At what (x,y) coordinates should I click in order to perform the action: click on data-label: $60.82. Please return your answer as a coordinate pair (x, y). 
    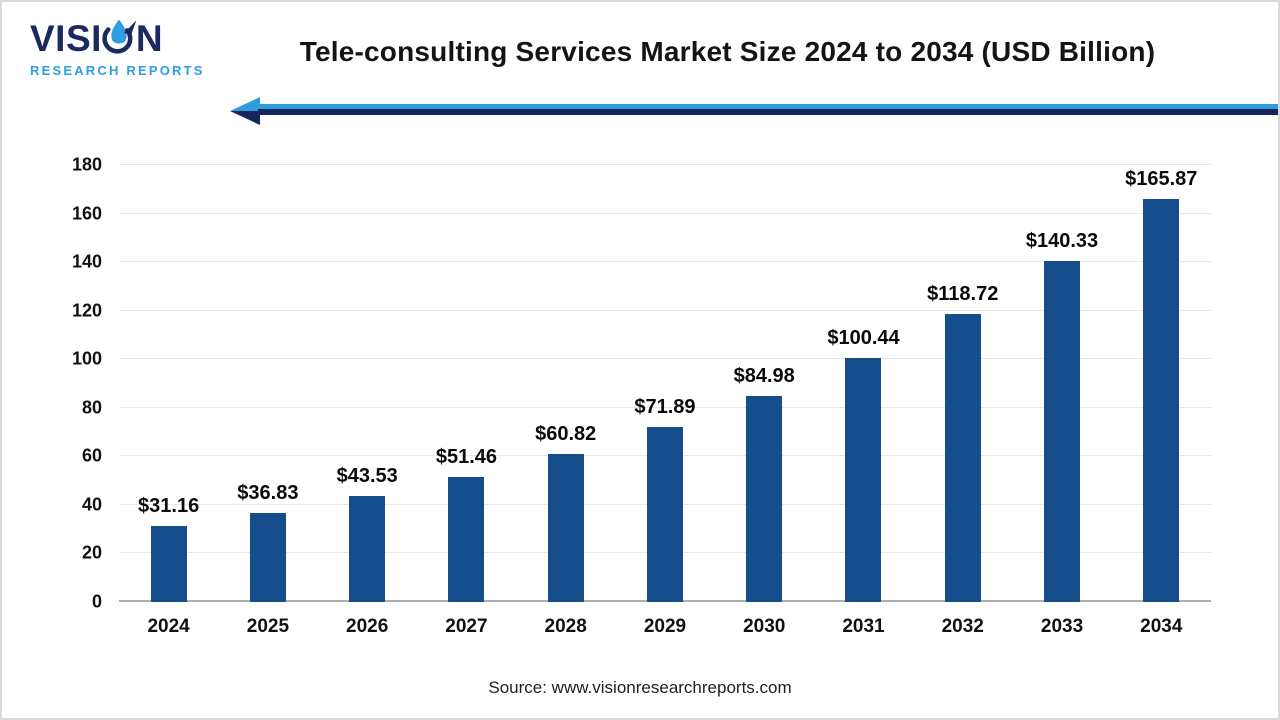
    Looking at the image, I should click on (566, 434).